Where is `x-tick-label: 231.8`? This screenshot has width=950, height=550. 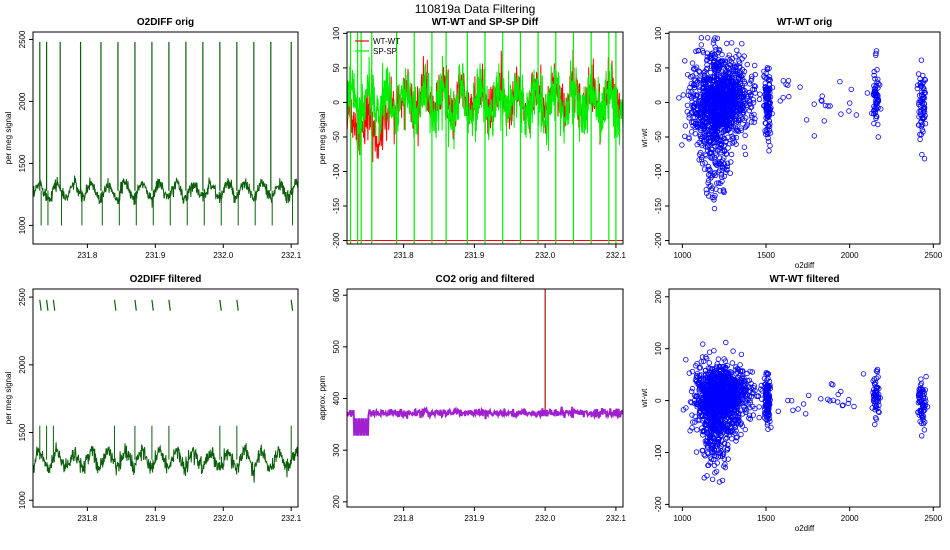
x-tick-label: 231.8 is located at coordinates (87, 255).